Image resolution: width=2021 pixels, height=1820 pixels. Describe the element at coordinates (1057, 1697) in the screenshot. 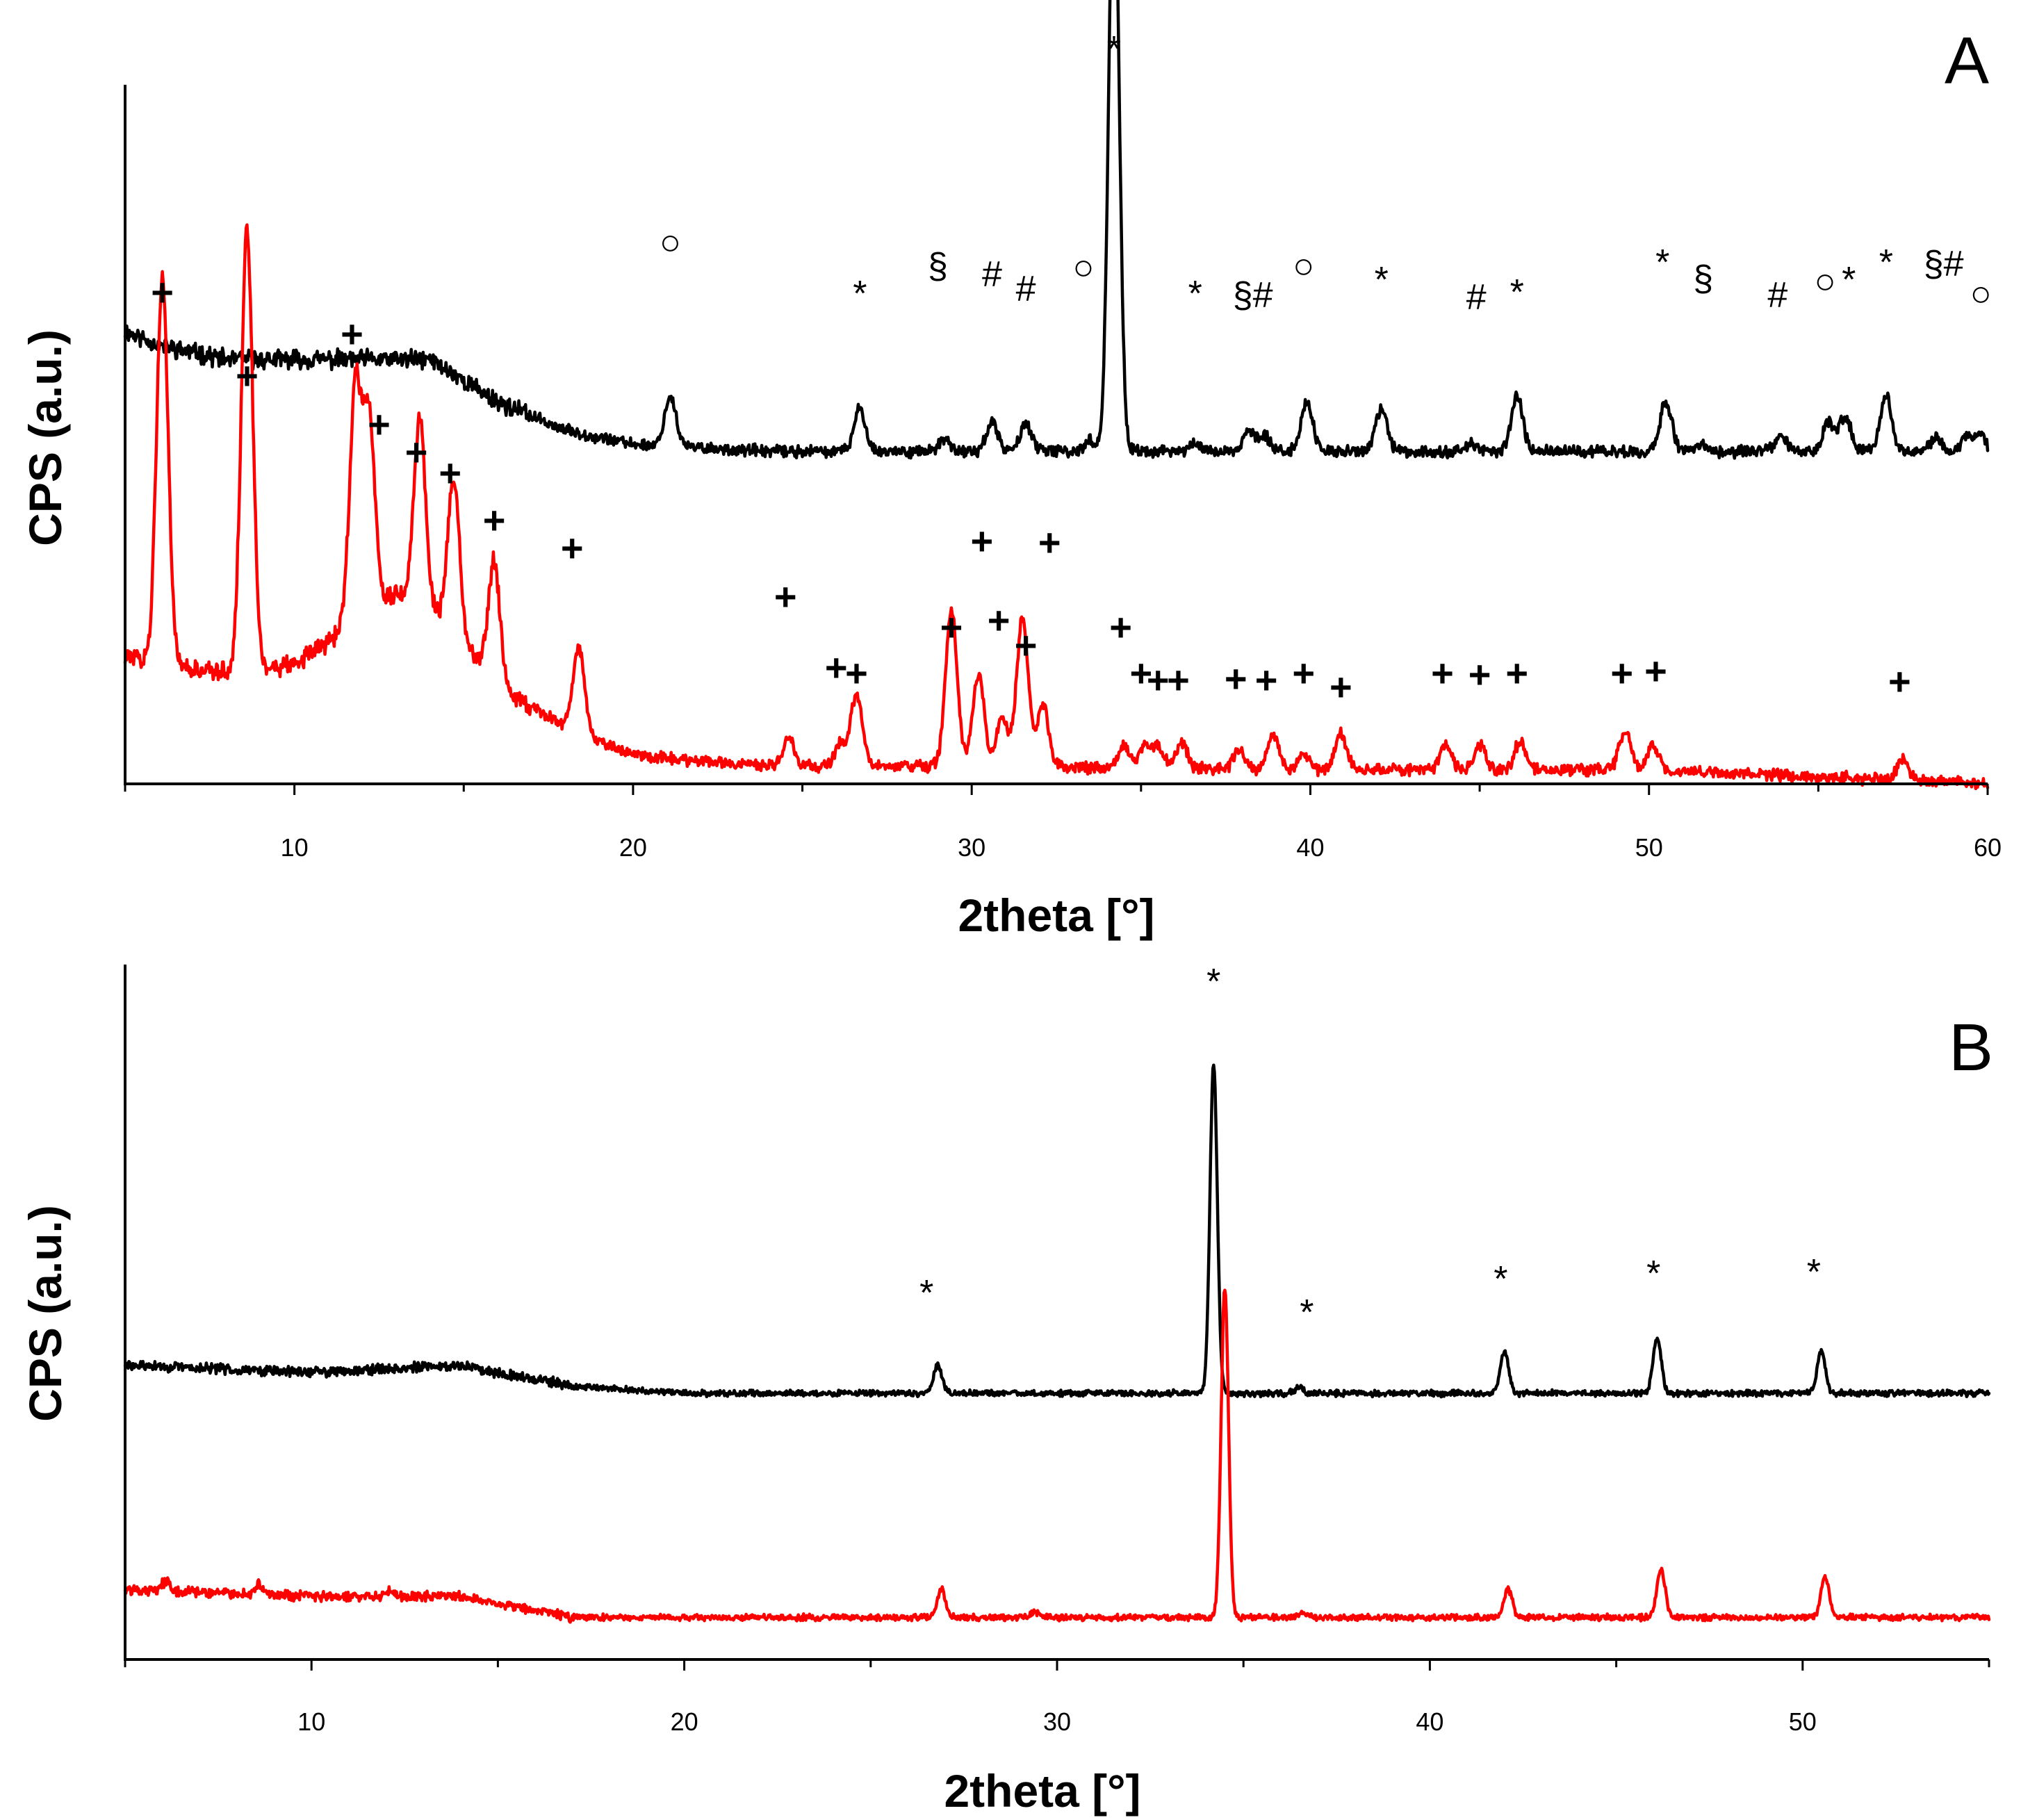

I see `panel-b-ticks: 10 20 30 40 50` at that location.